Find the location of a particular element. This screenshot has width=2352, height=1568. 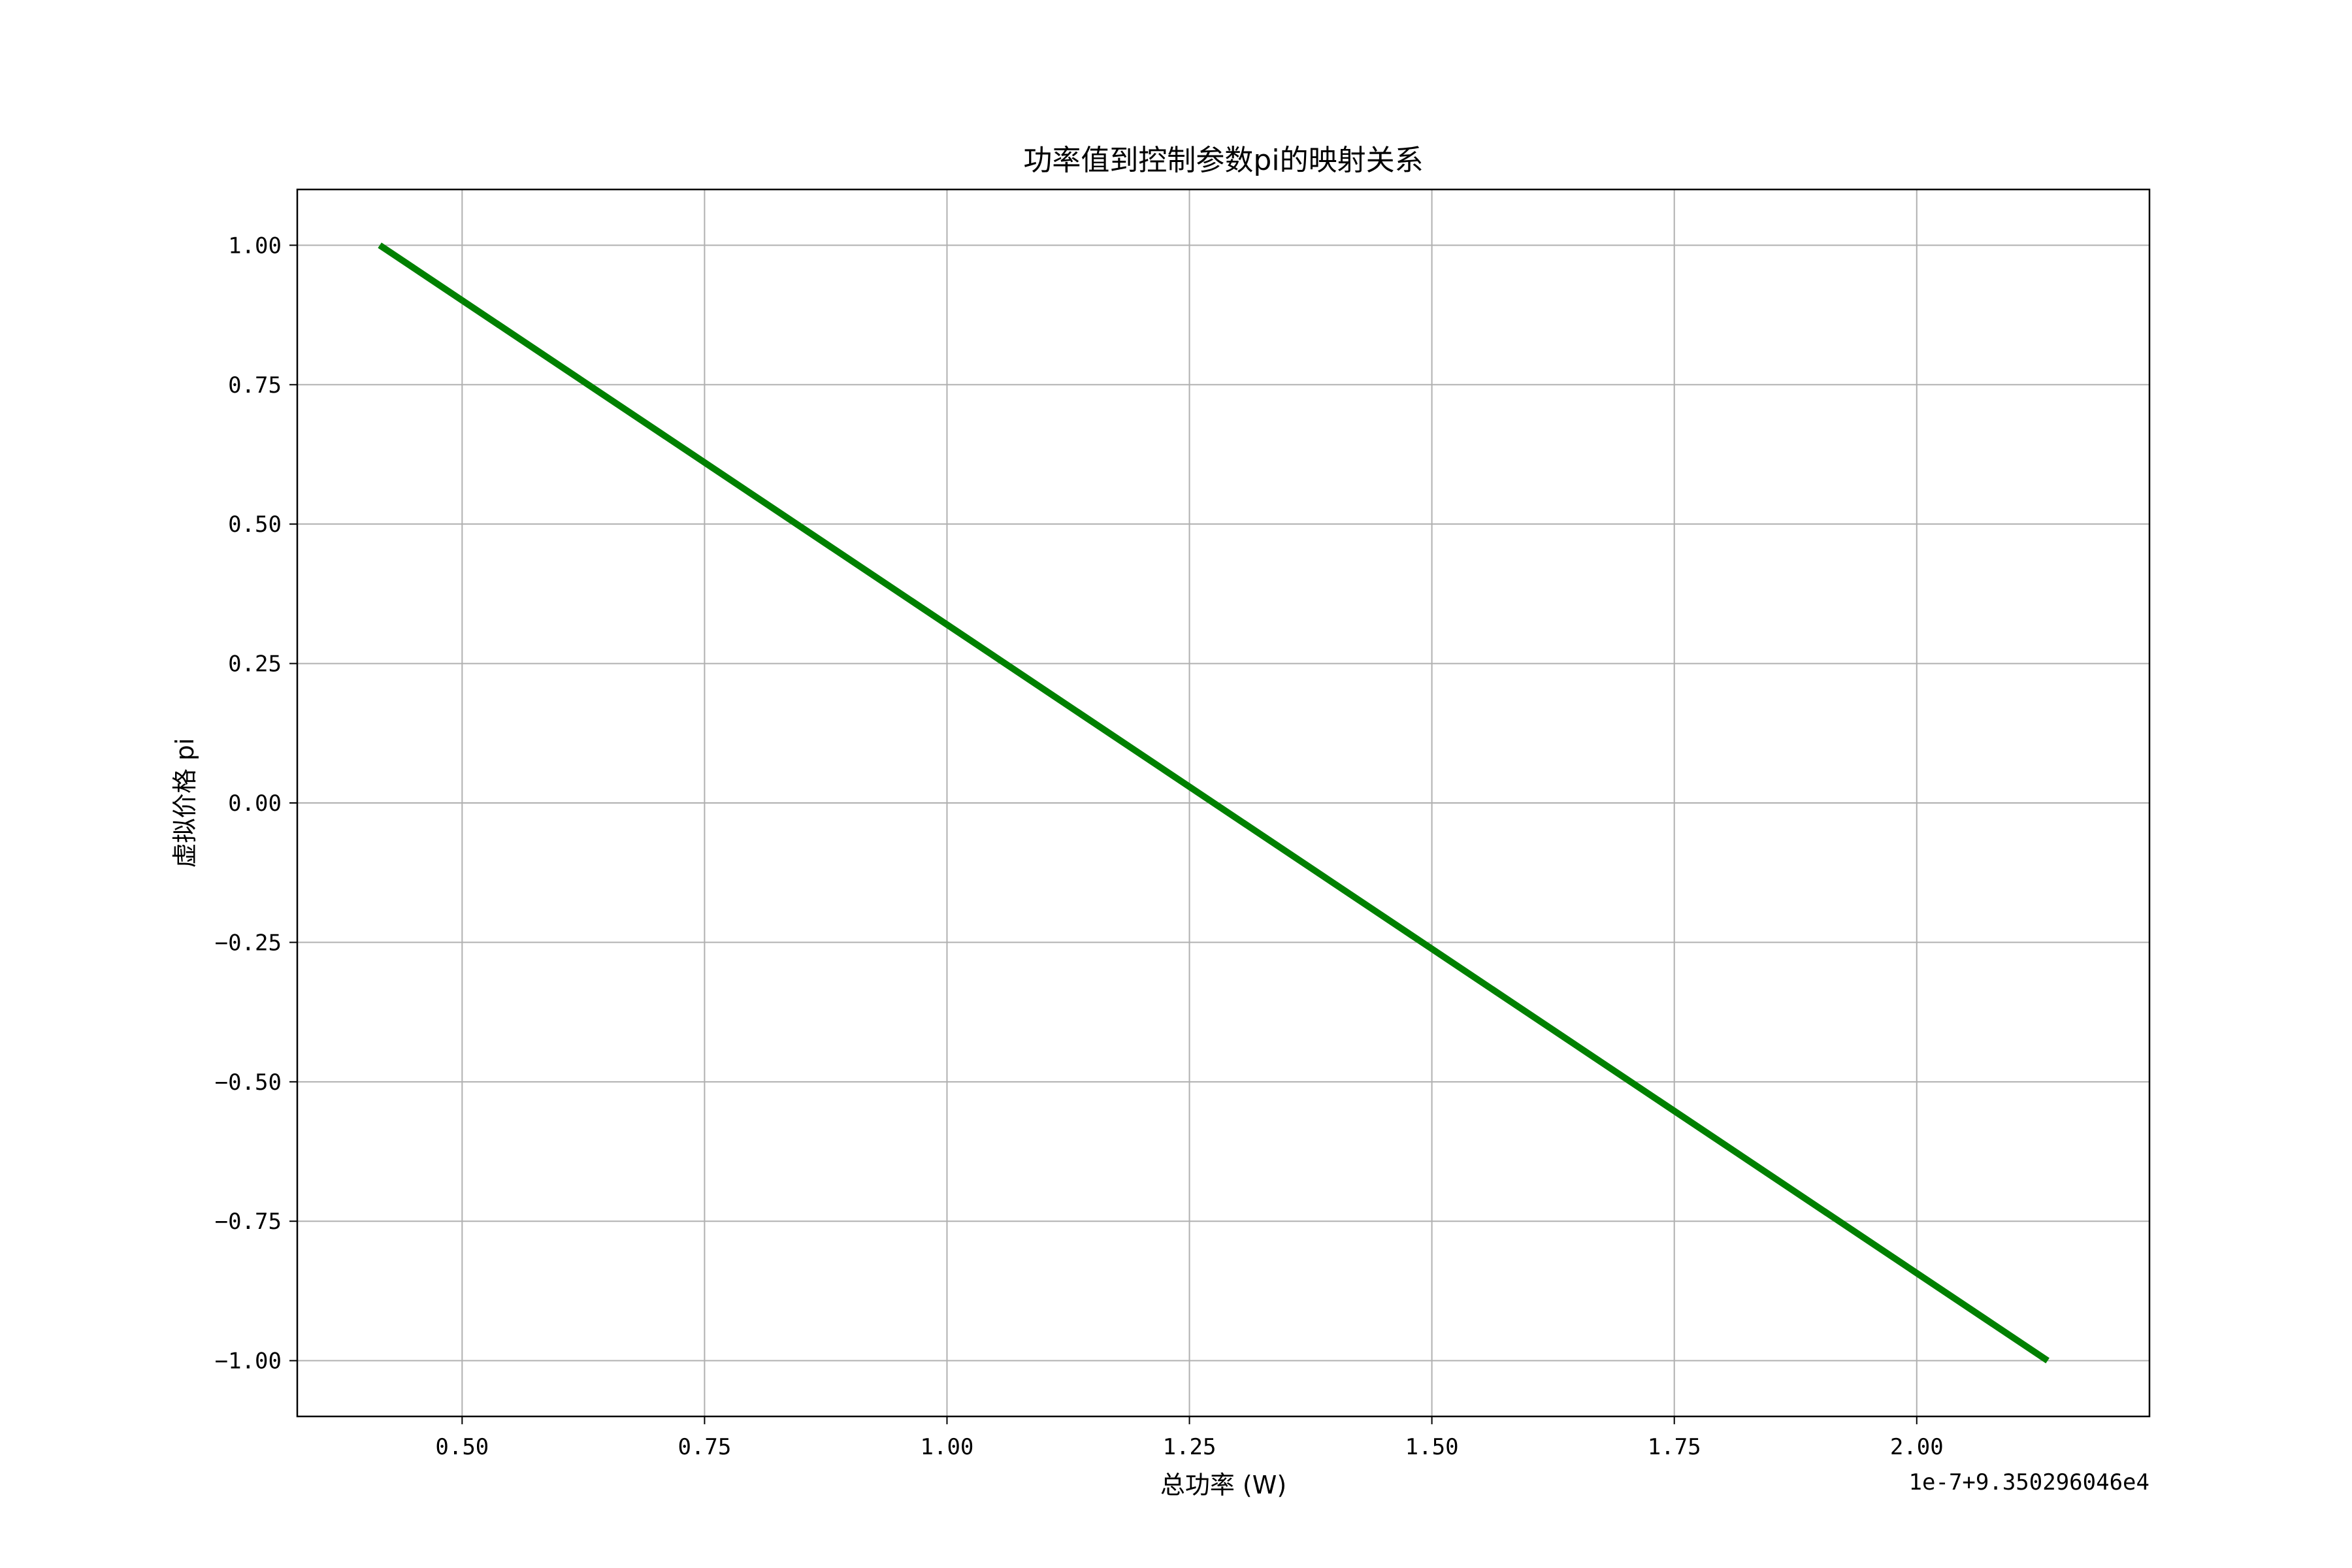

x-axis: 0.50 0.75 1.00 1.25 1.50 1.75 2.00 is located at coordinates (1189, 1438).